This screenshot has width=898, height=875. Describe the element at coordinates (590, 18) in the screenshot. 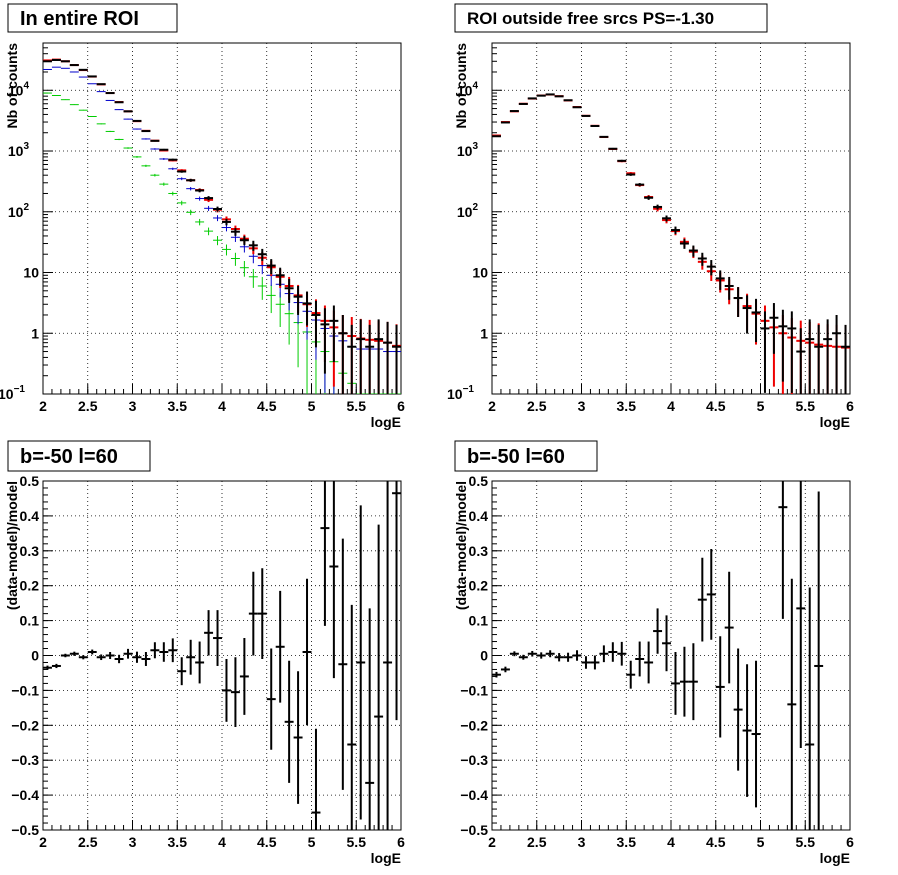

I see `chart-title: ROI outside free srcs PS=-1.30` at that location.